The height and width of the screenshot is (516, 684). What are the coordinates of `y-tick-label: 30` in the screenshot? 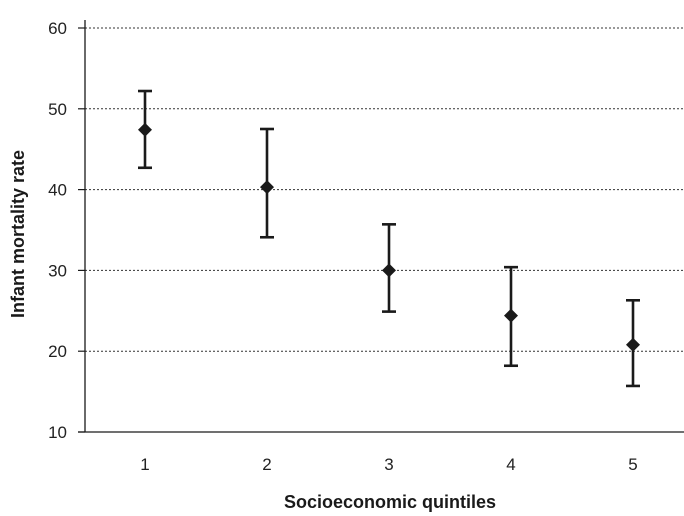 It's located at (57, 270).